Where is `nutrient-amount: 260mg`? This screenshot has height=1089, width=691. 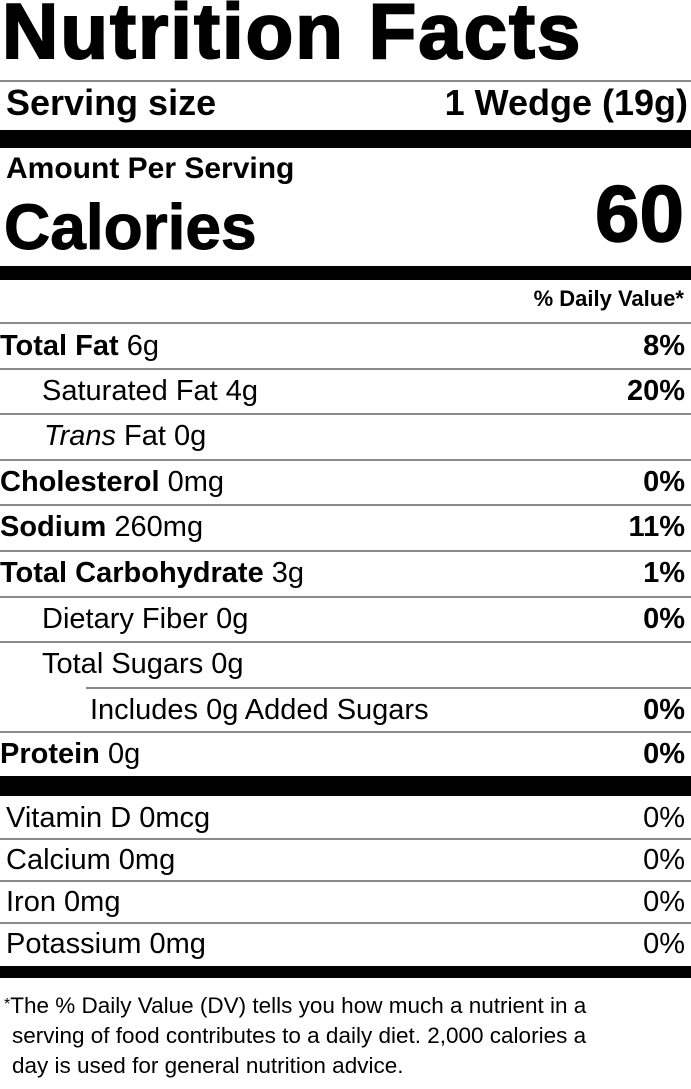 nutrient-amount: 260mg is located at coordinates (159, 526).